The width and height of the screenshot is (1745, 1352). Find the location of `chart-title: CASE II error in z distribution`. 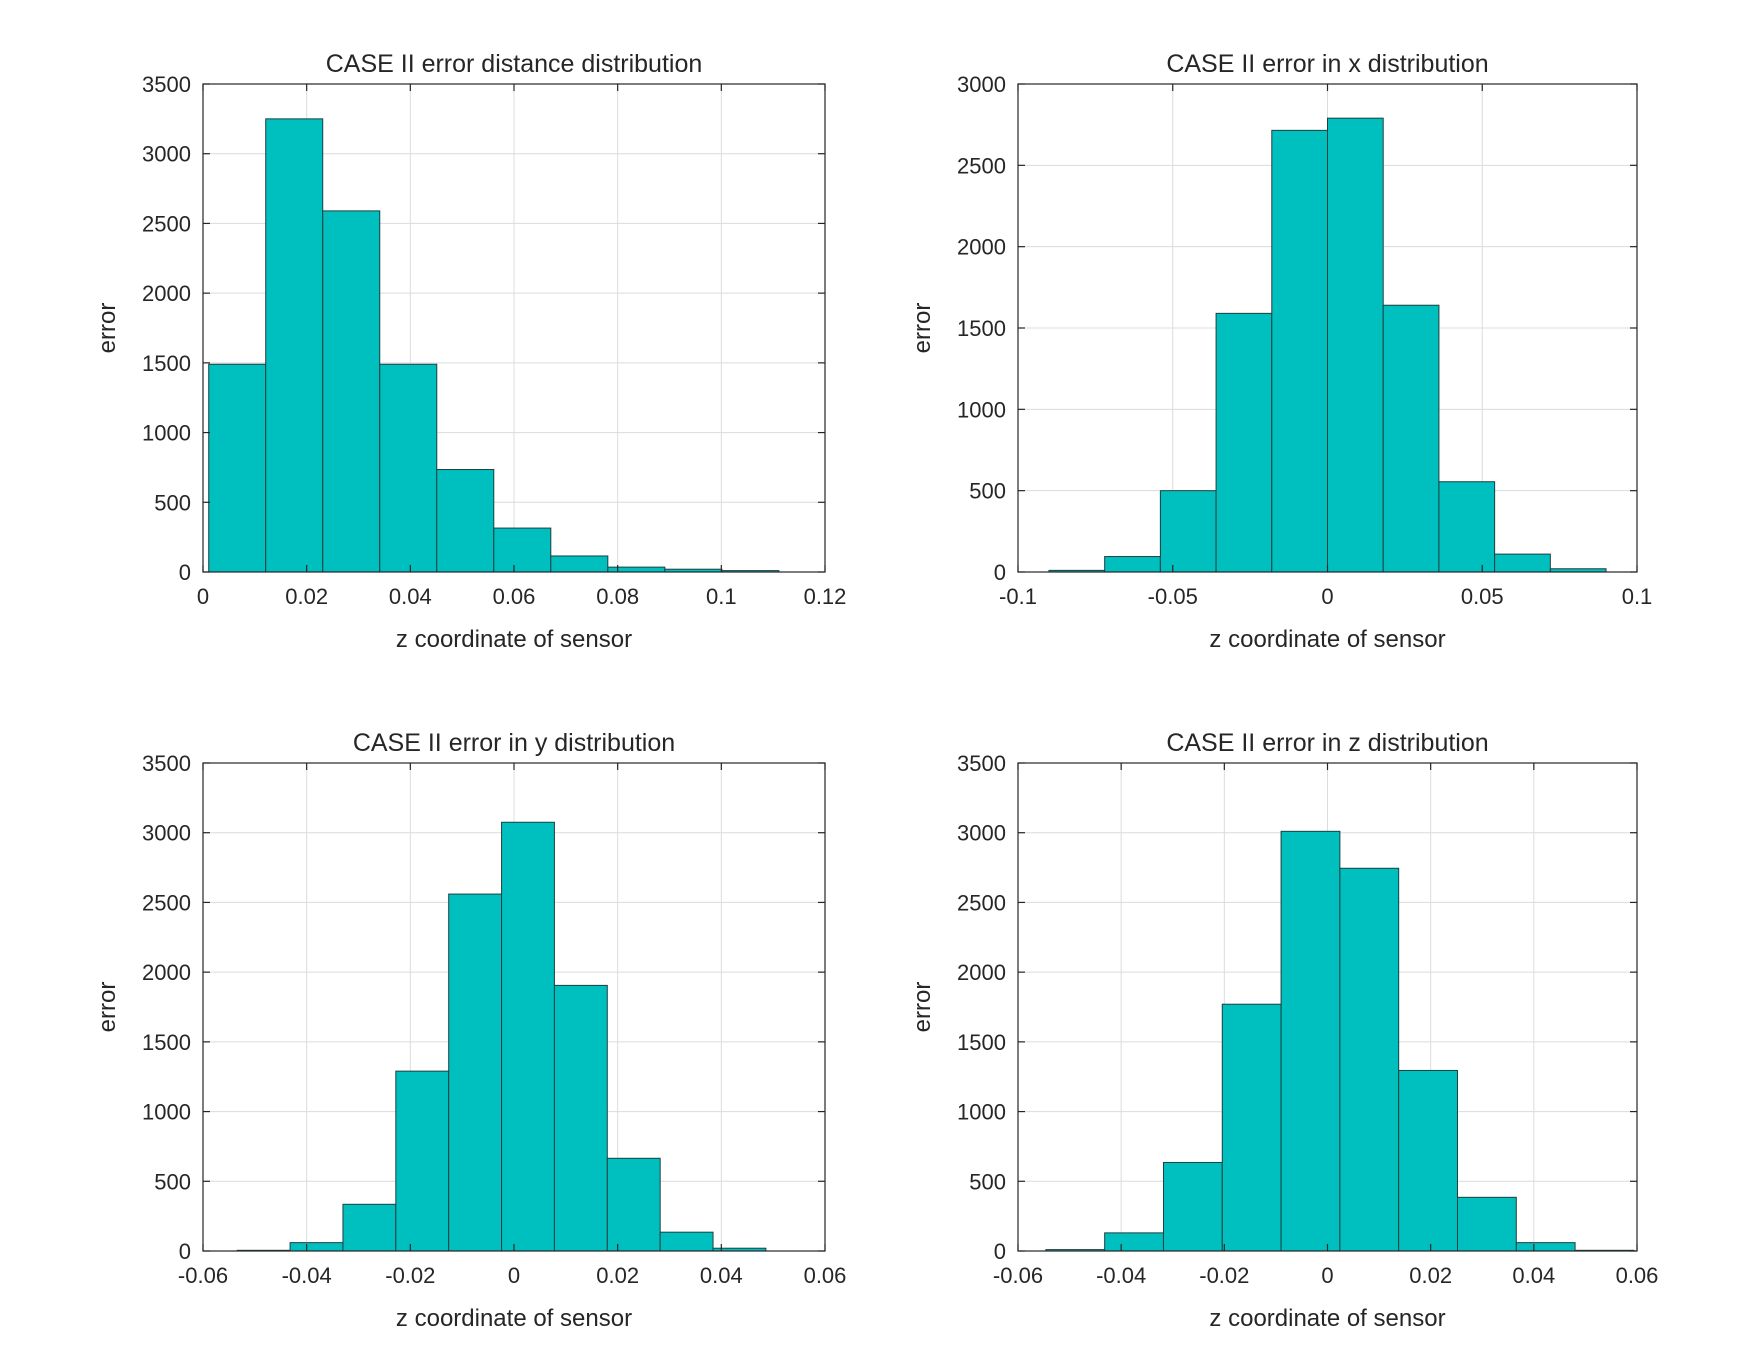

chart-title: CASE II error in z distribution is located at coordinates (1327, 743).